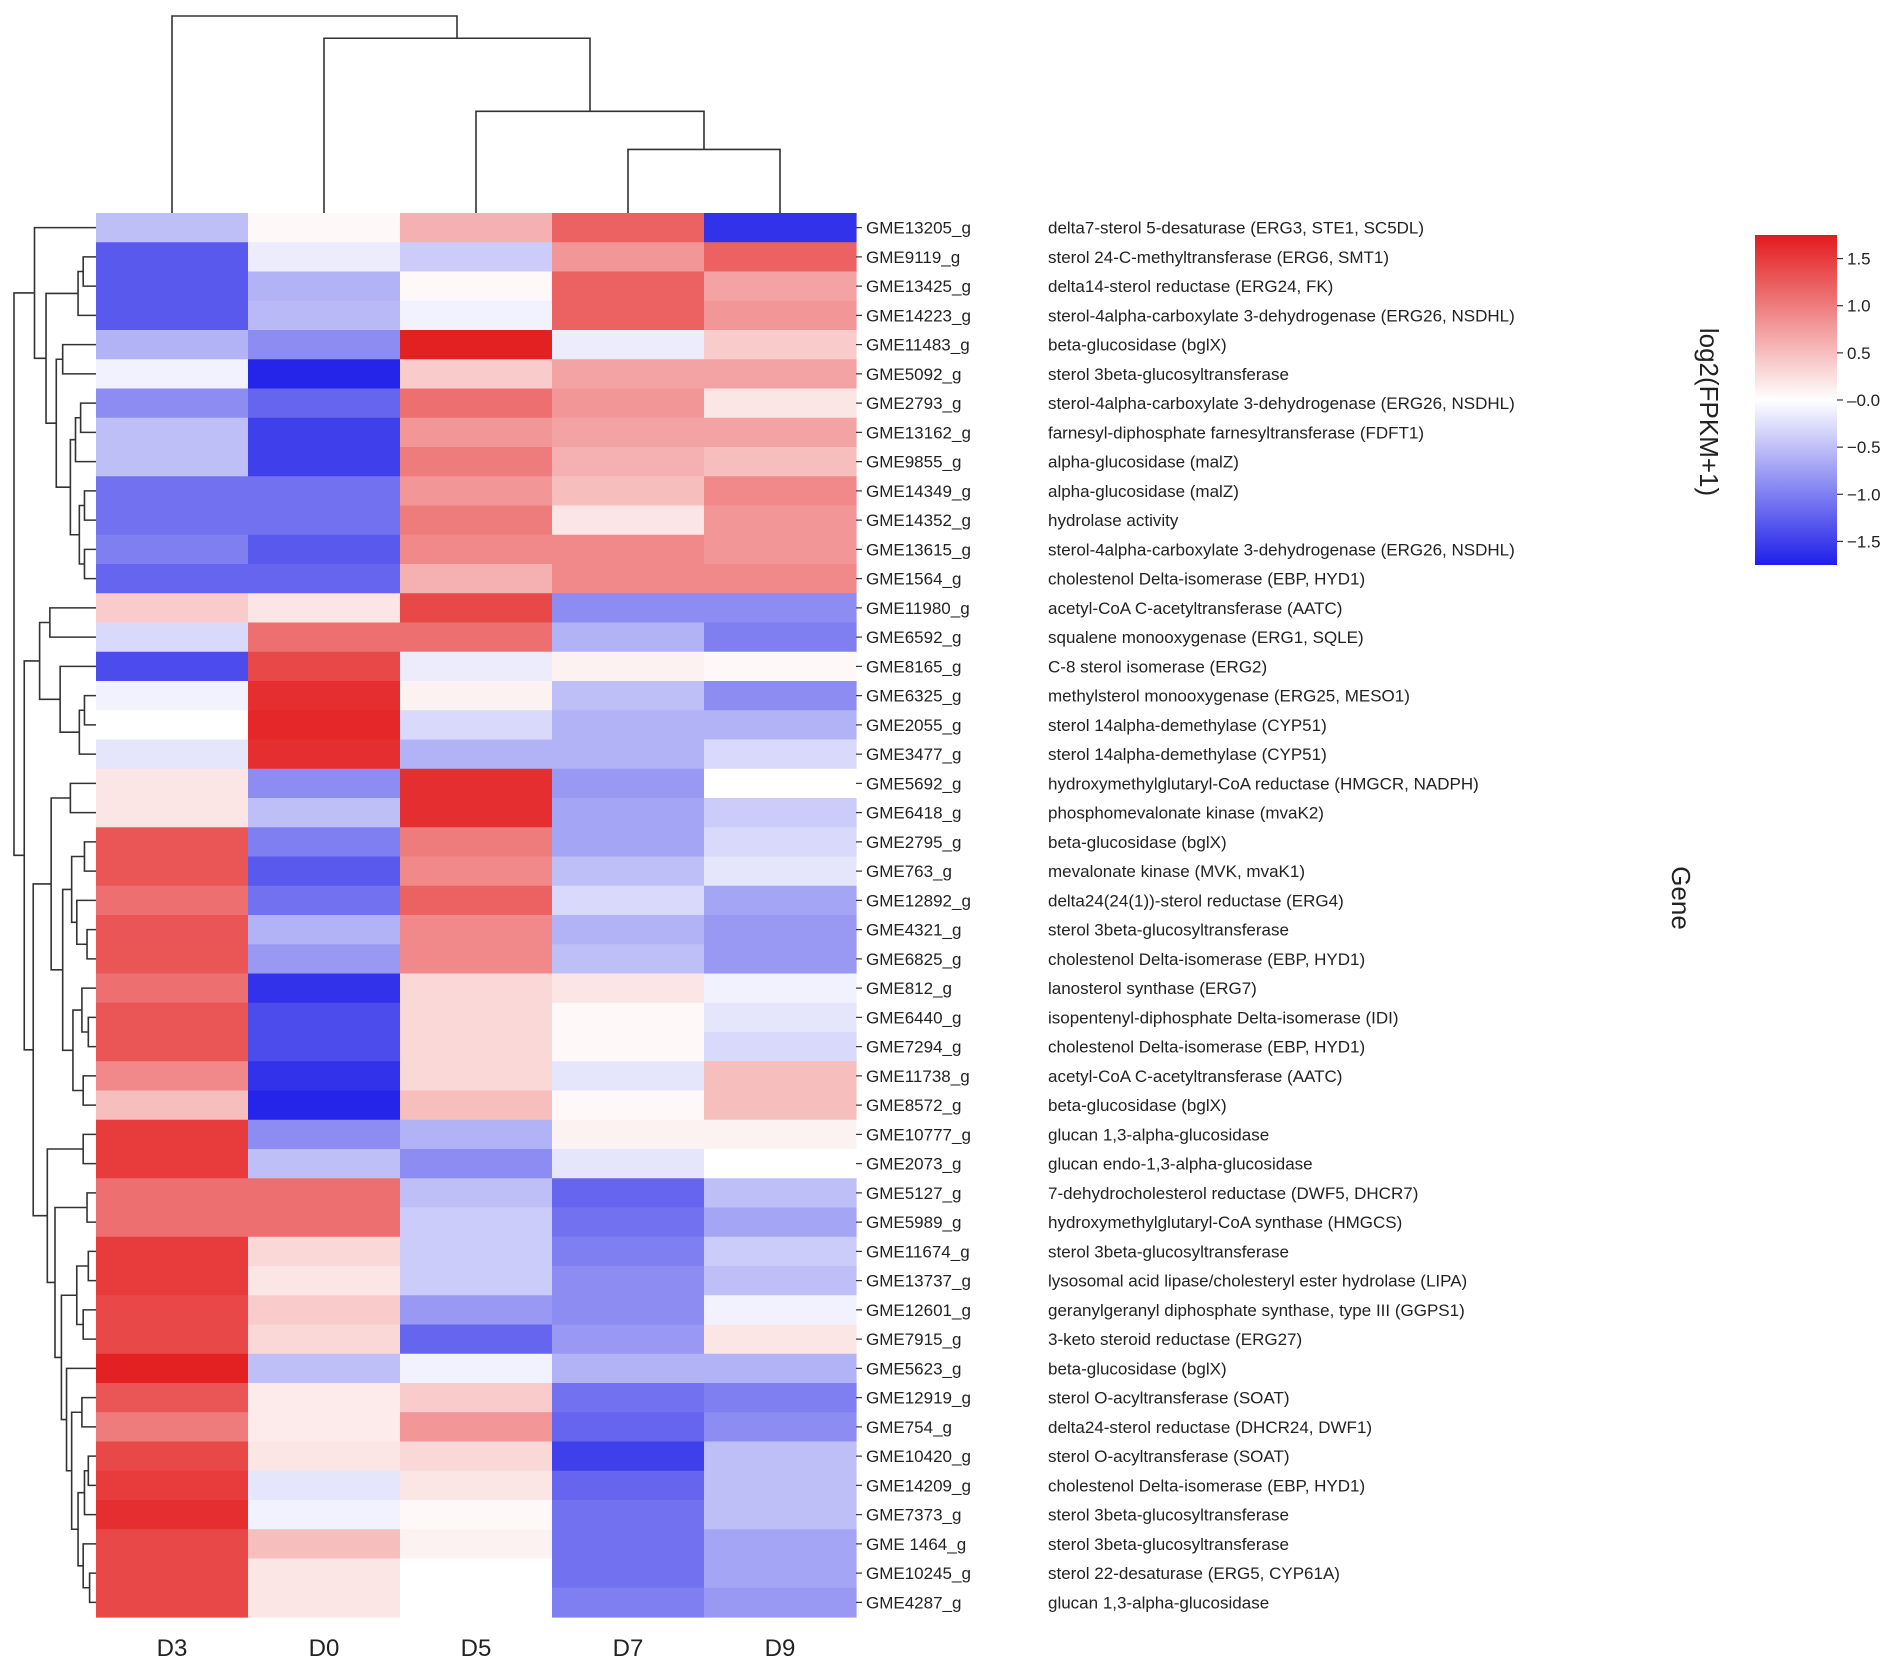 This screenshot has width=1902, height=1662. I want to click on gene-id-label: GME4287_g, so click(913, 1602).